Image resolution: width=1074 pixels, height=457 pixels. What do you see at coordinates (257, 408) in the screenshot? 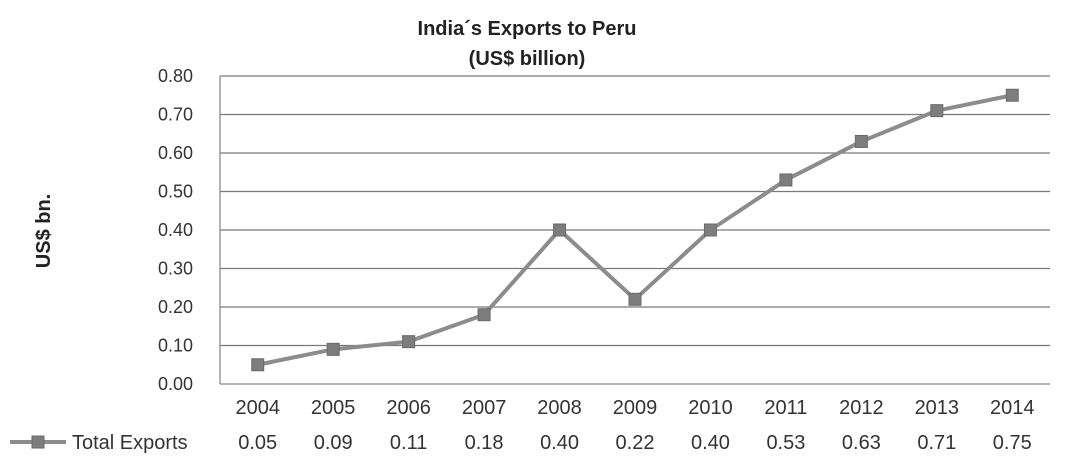
I see `x-tick-label: 2004` at bounding box center [257, 408].